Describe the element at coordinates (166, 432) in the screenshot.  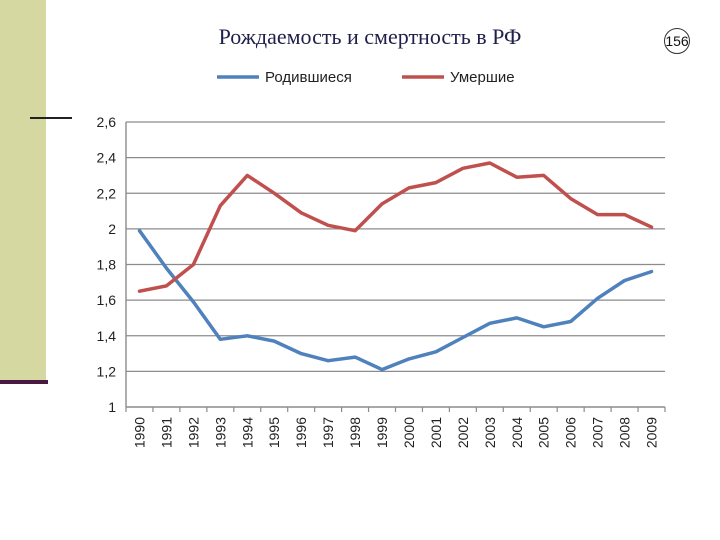
I see `x-tick-label: 1991` at that location.